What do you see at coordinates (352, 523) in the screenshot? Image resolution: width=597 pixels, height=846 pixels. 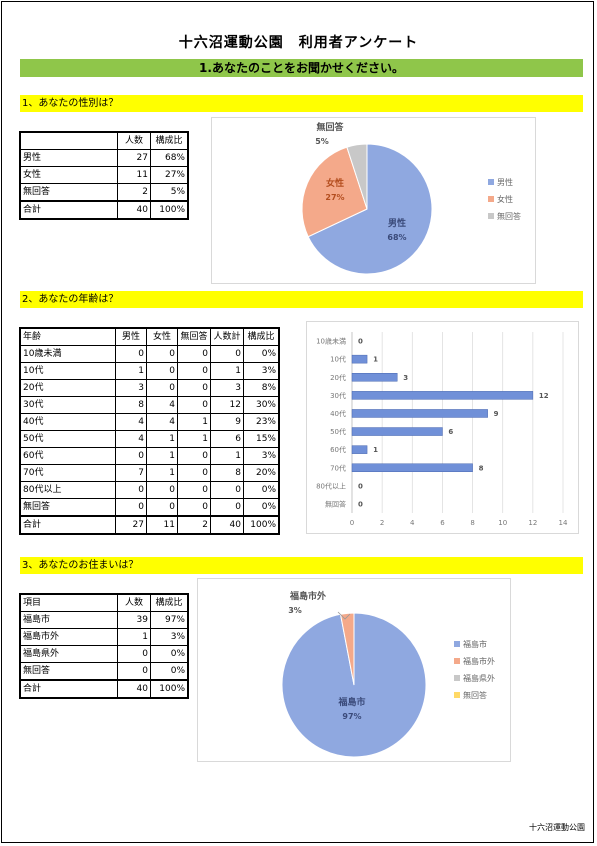 I see `x-tick-label: 0` at bounding box center [352, 523].